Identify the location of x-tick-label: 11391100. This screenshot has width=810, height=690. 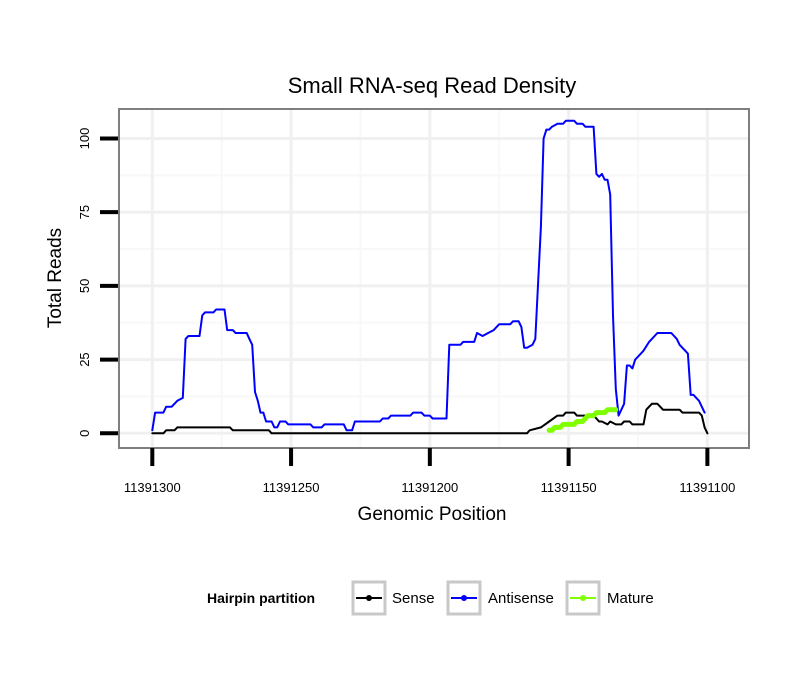
(707, 487).